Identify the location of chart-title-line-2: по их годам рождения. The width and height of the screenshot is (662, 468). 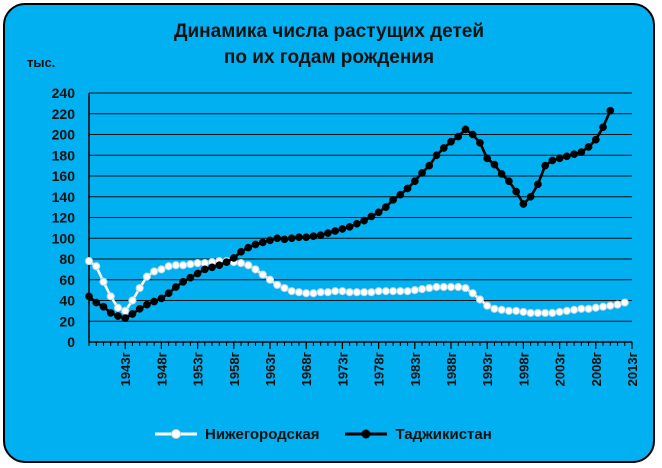
(329, 57).